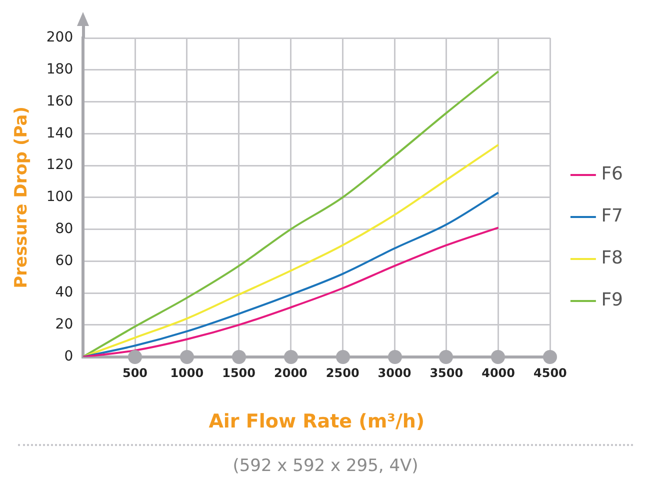  I want to click on y-tick-label: 60, so click(64, 260).